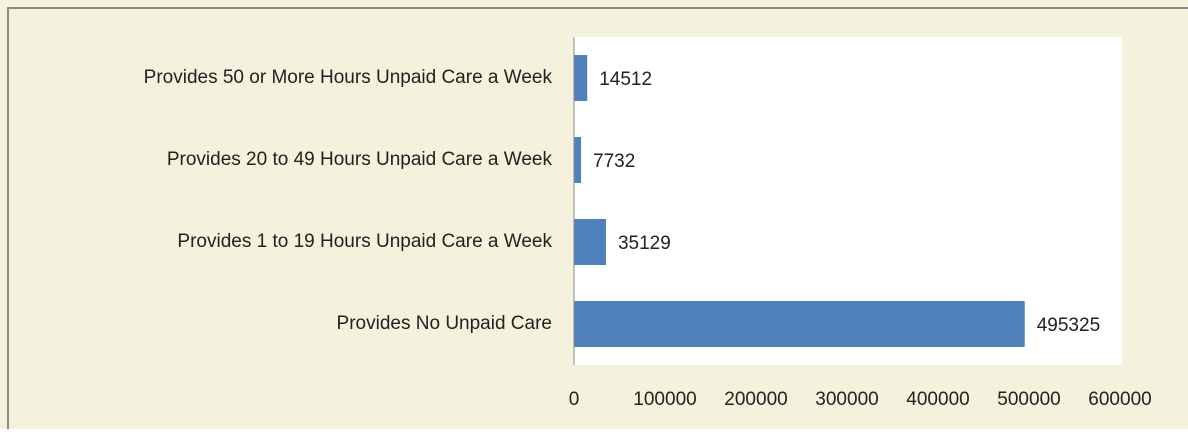 This screenshot has width=1188, height=434. What do you see at coordinates (444, 323) in the screenshot?
I see `y-tick-label: Provides No Unpaid Care` at bounding box center [444, 323].